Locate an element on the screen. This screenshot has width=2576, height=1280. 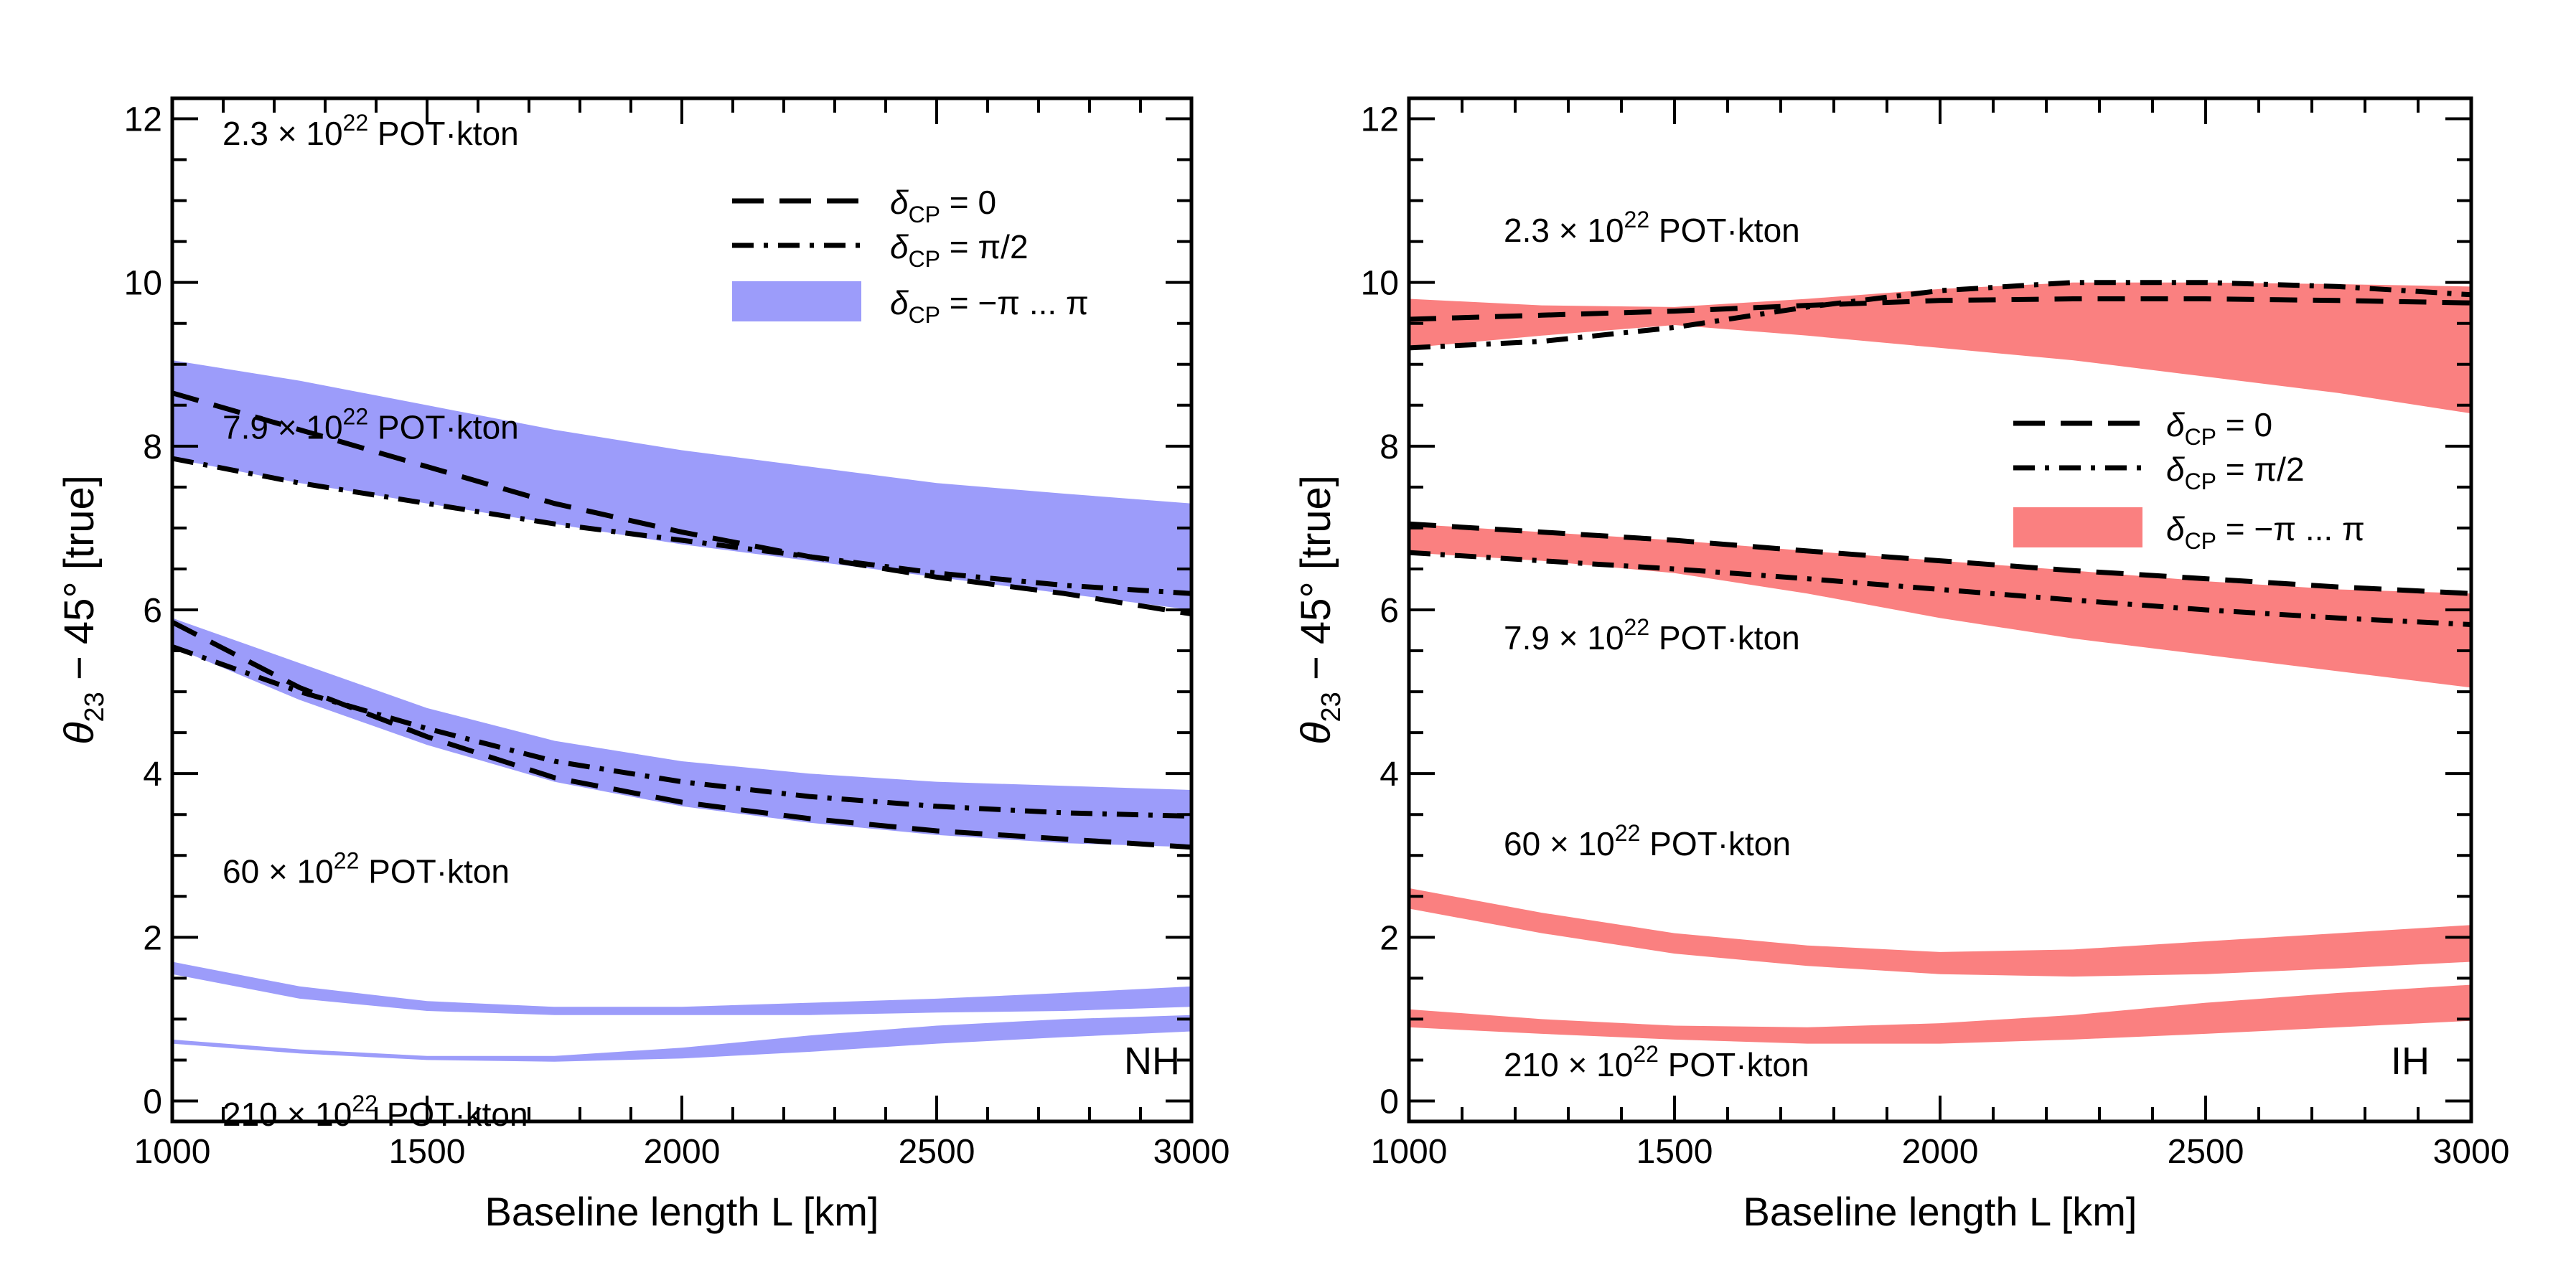
nh-band-label-4: 210 × 1022 POT·kton is located at coordinates (376, 1112).